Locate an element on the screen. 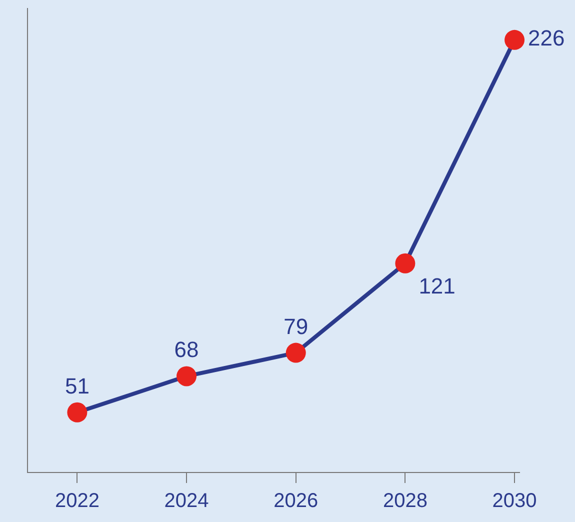 This screenshot has width=575, height=522. data-label: 121 is located at coordinates (437, 285).